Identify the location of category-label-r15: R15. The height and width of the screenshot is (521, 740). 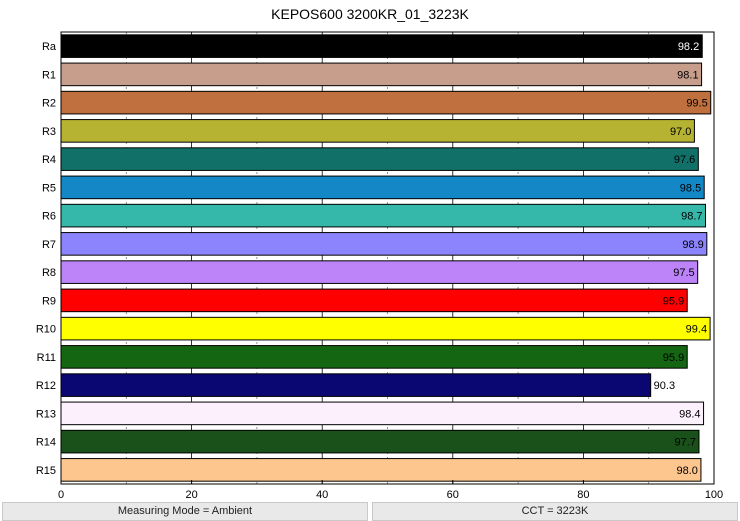
(46, 471).